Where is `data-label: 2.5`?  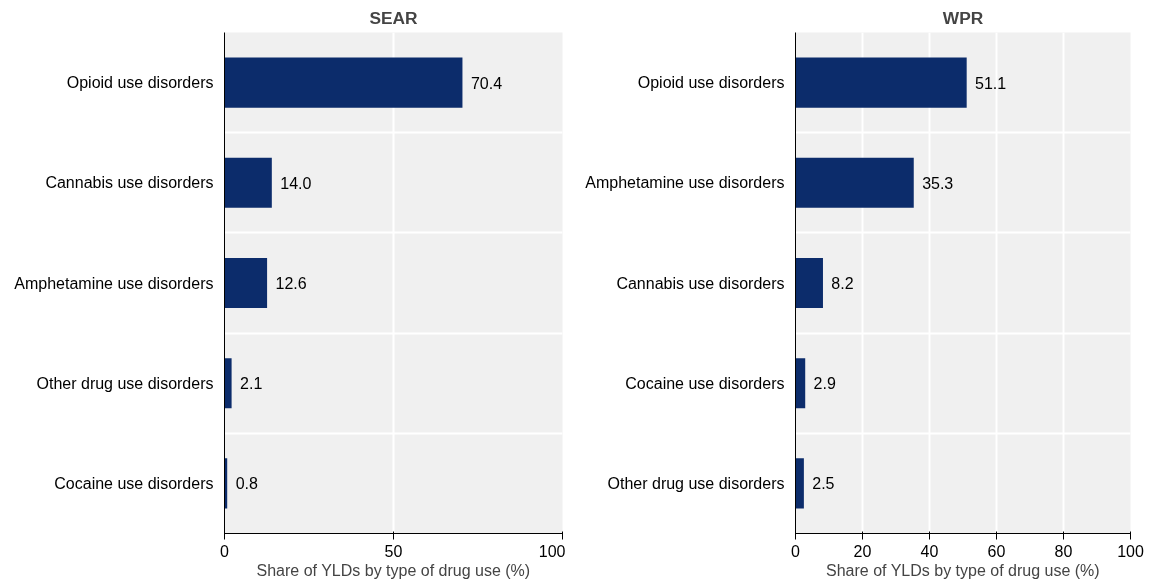
data-label: 2.5 is located at coordinates (823, 484).